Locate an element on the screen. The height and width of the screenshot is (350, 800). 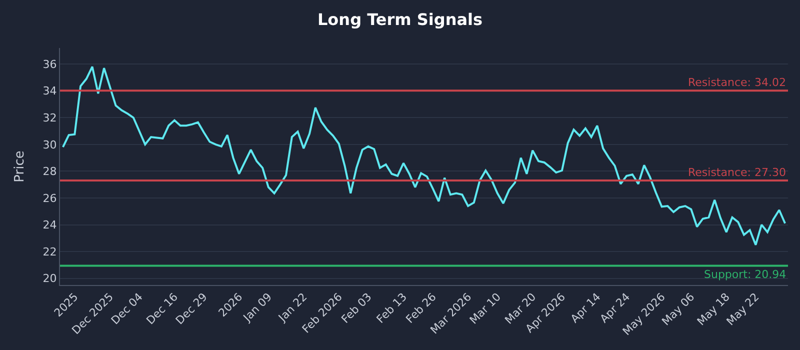
y-tick-label: 30 is located at coordinates (49, 145).